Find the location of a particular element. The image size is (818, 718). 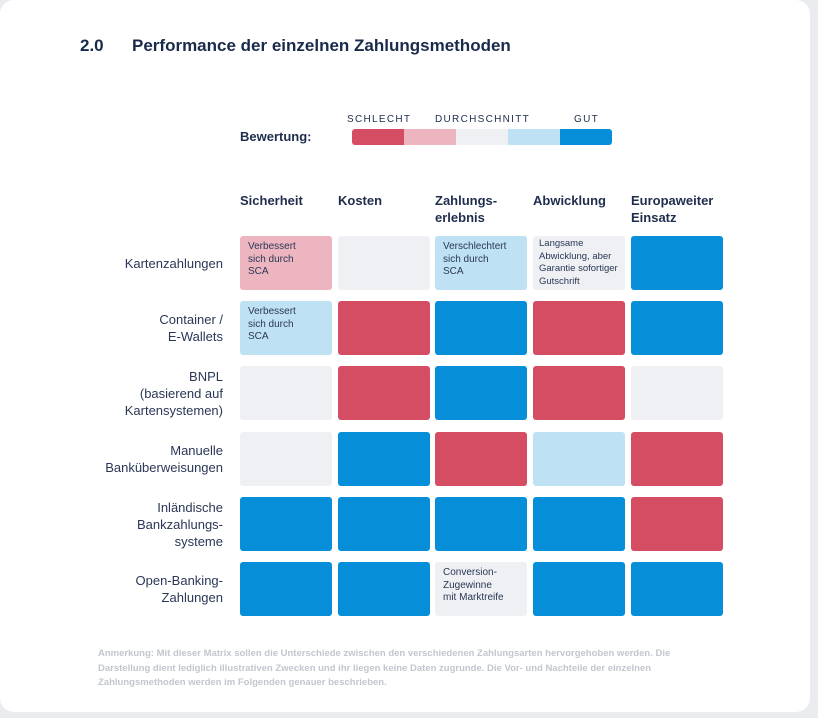

rating-scale is located at coordinates (482, 137).